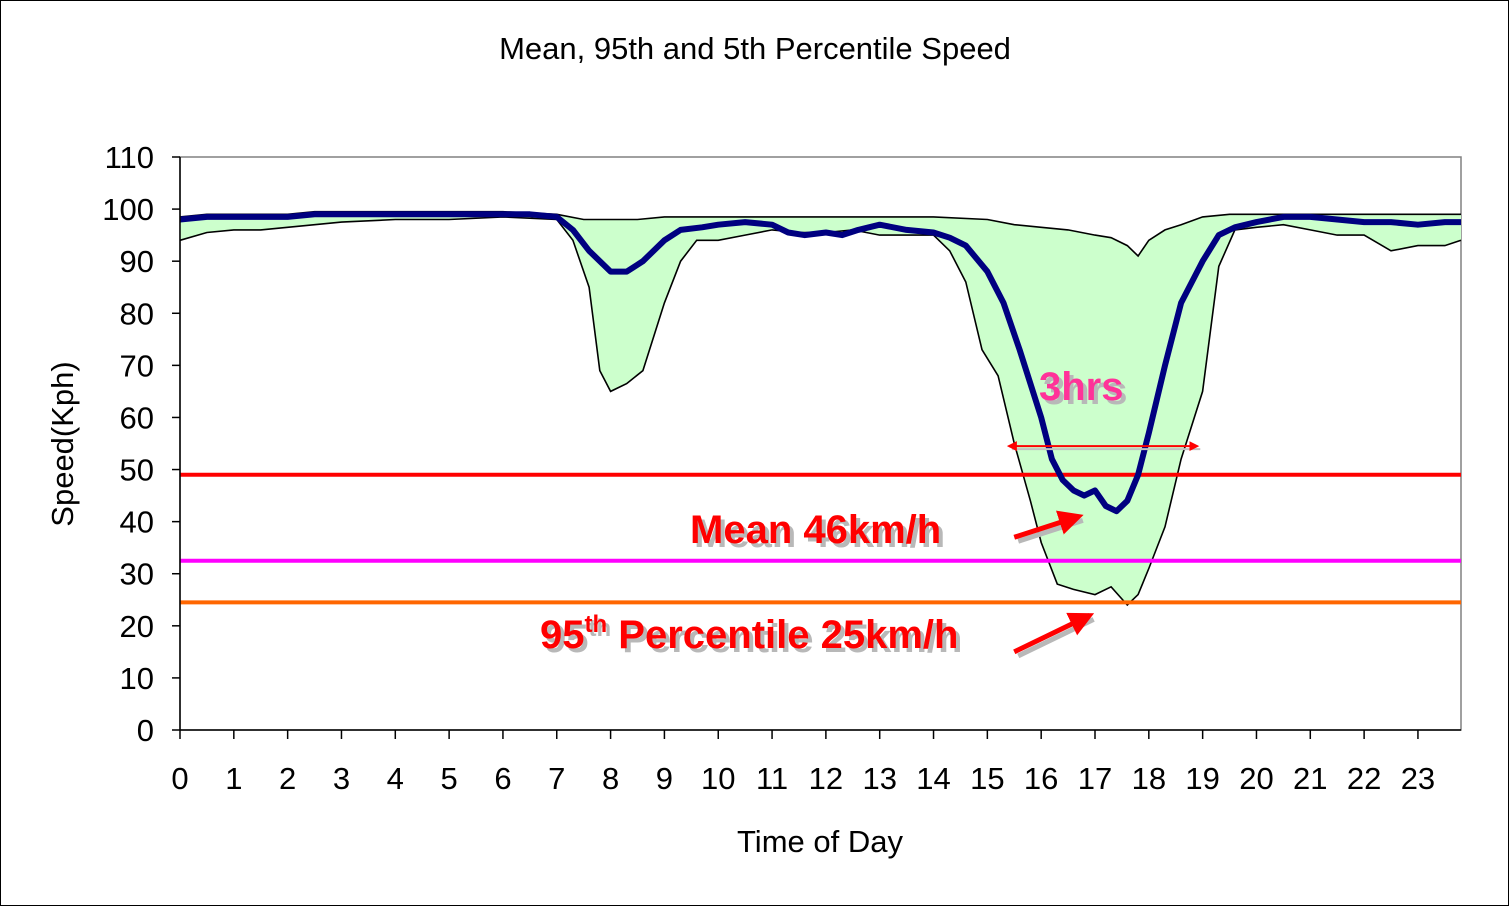  Describe the element at coordinates (129, 157) in the screenshot. I see `y-tick-label: 110` at that location.